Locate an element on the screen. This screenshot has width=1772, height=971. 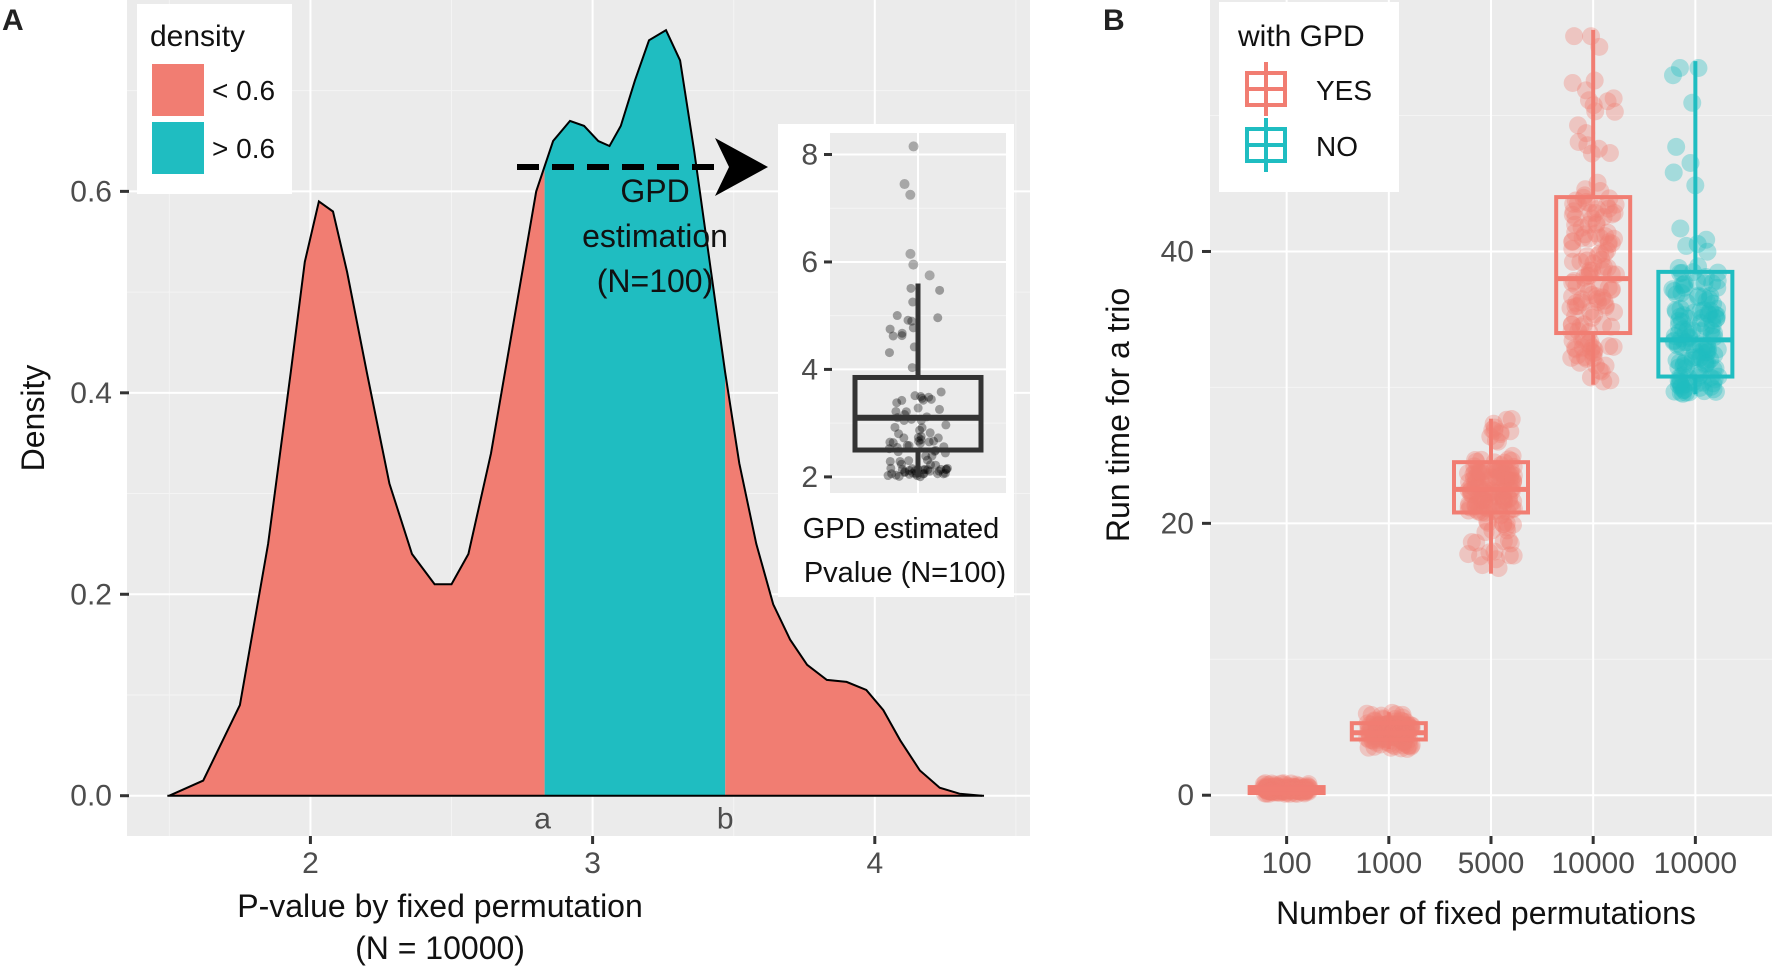
x-tick-label: 4 is located at coordinates (874, 863).